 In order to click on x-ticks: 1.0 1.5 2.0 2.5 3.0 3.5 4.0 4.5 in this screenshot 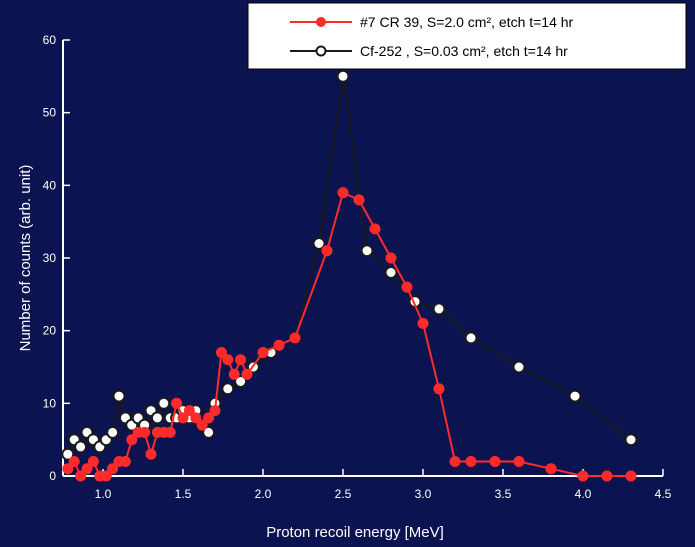, I will do `click(383, 485)`.